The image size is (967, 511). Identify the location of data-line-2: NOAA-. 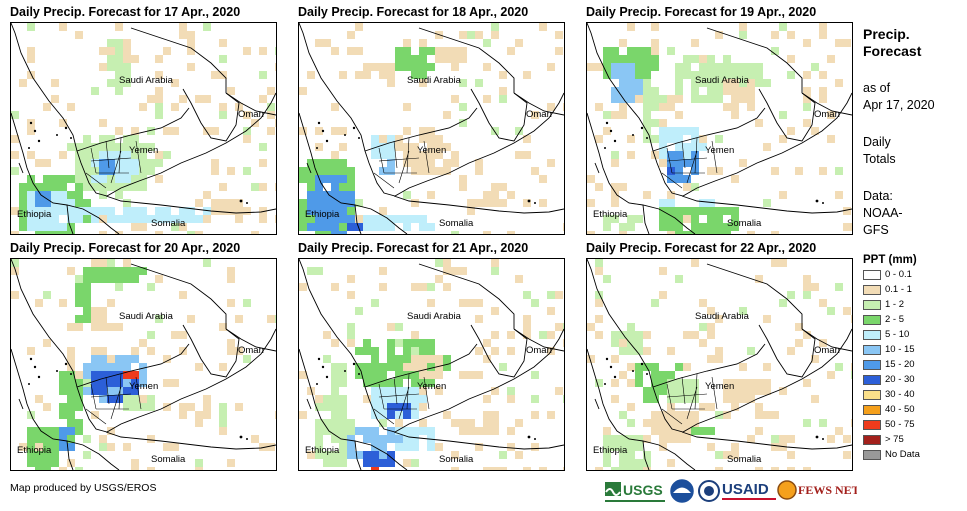
(883, 213).